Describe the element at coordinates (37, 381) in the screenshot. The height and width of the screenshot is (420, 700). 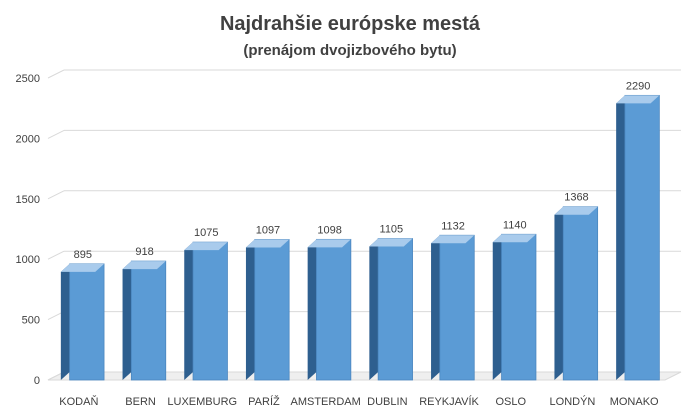
I see `y-tick-label: 0` at that location.